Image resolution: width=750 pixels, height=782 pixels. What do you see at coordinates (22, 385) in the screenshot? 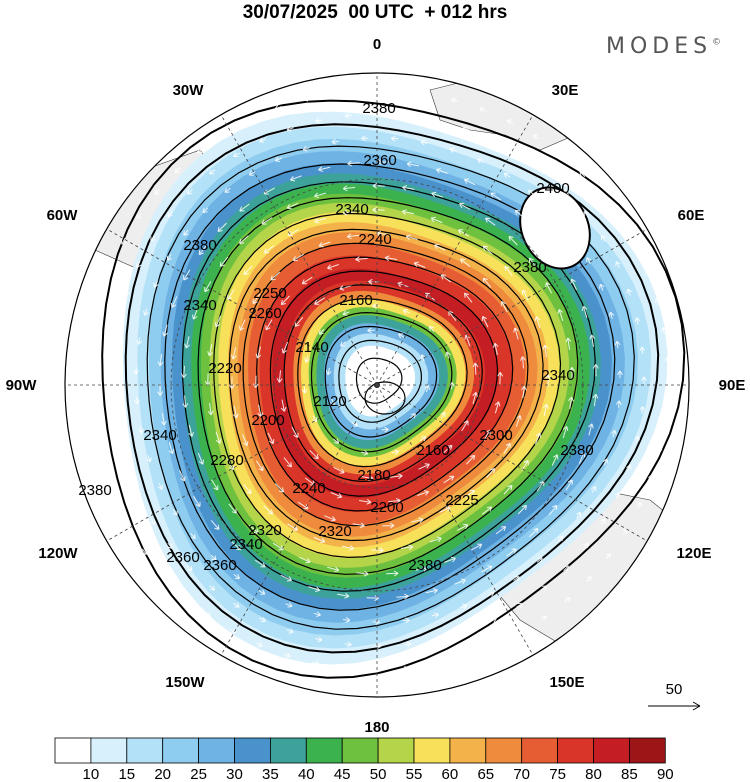
I see `lon-label-90w: 90W` at bounding box center [22, 385].